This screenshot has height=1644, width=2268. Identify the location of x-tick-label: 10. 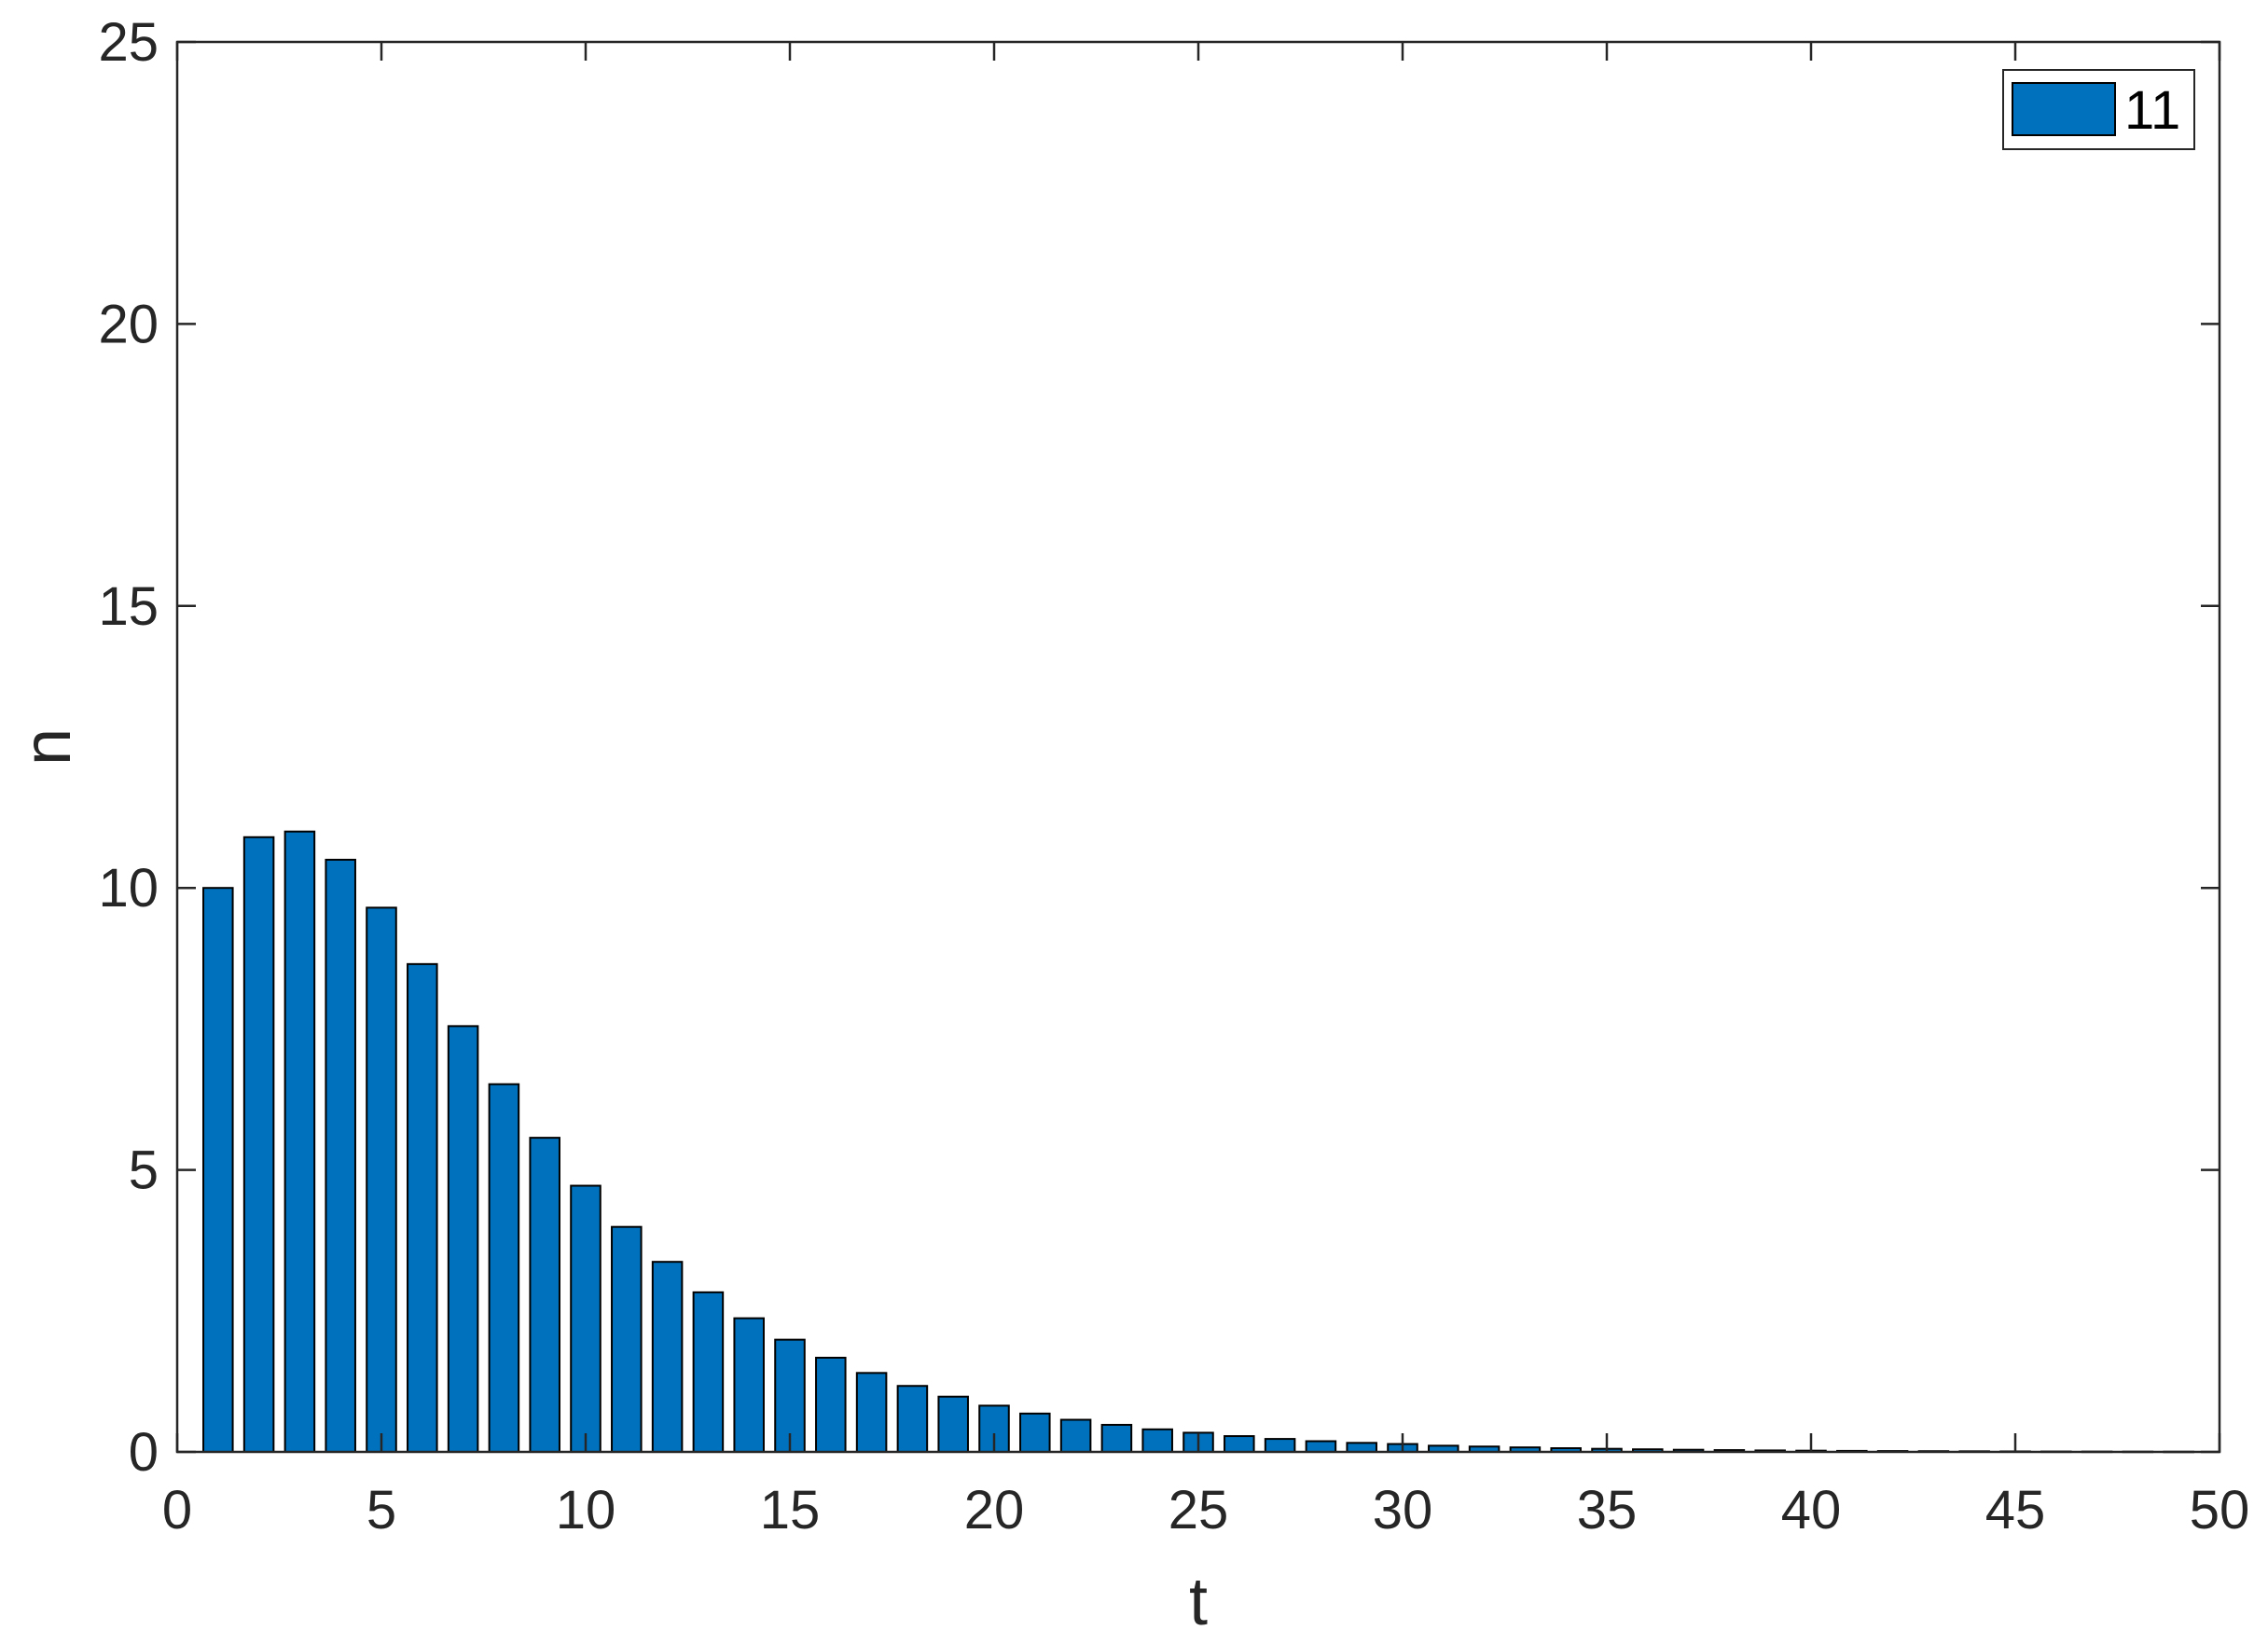
(586, 1510).